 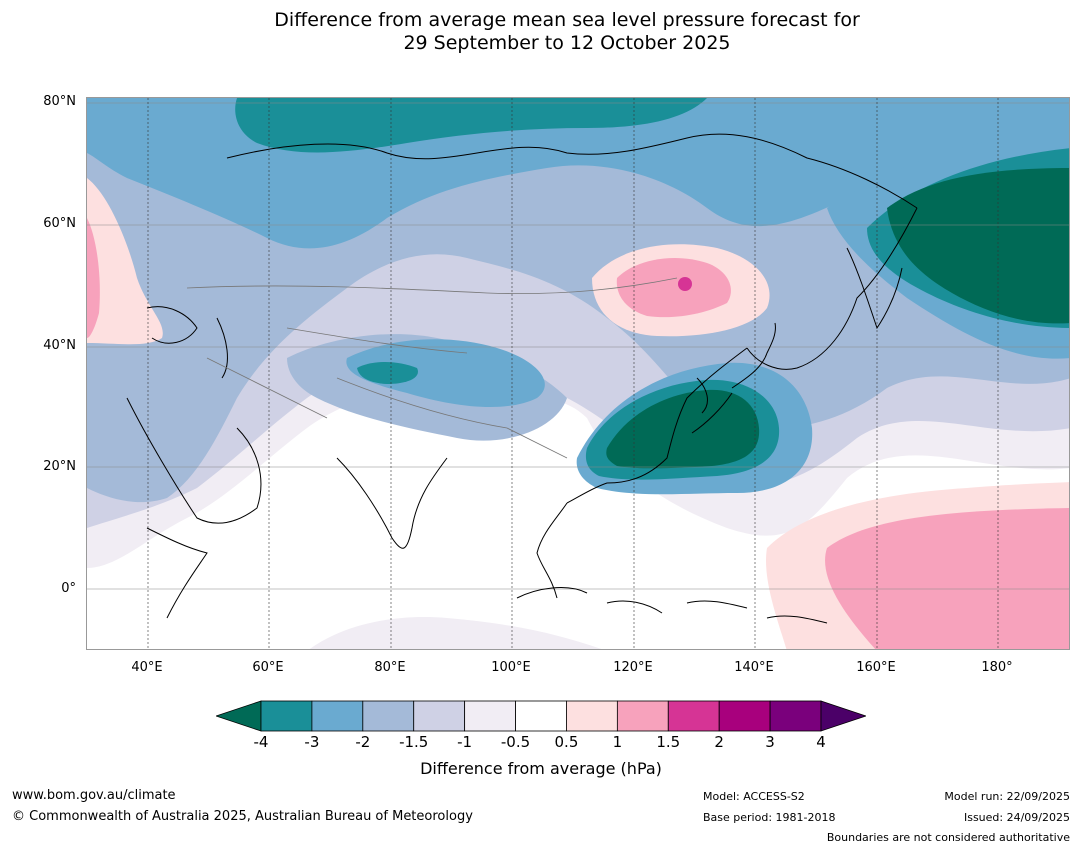 What do you see at coordinates (566, 742) in the screenshot?
I see `colorbar-tick-label: 0.5` at bounding box center [566, 742].